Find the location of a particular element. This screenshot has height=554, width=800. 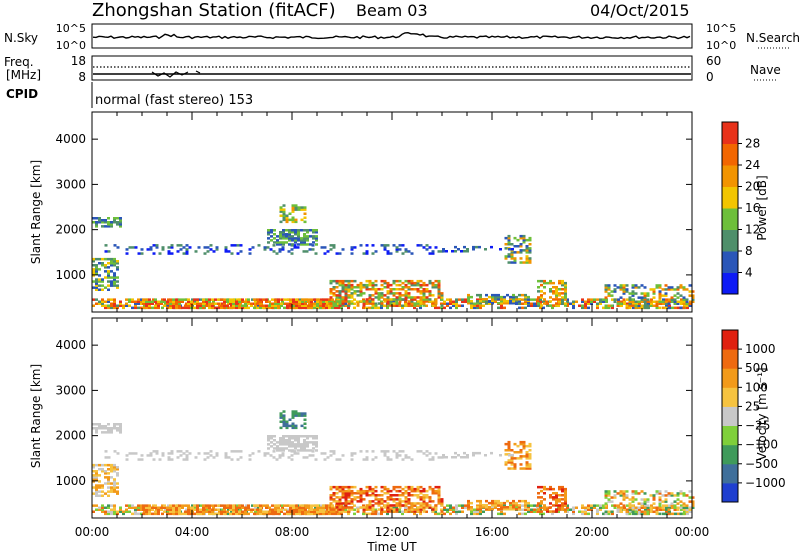

velocity-data-cells is located at coordinates (393, 463).